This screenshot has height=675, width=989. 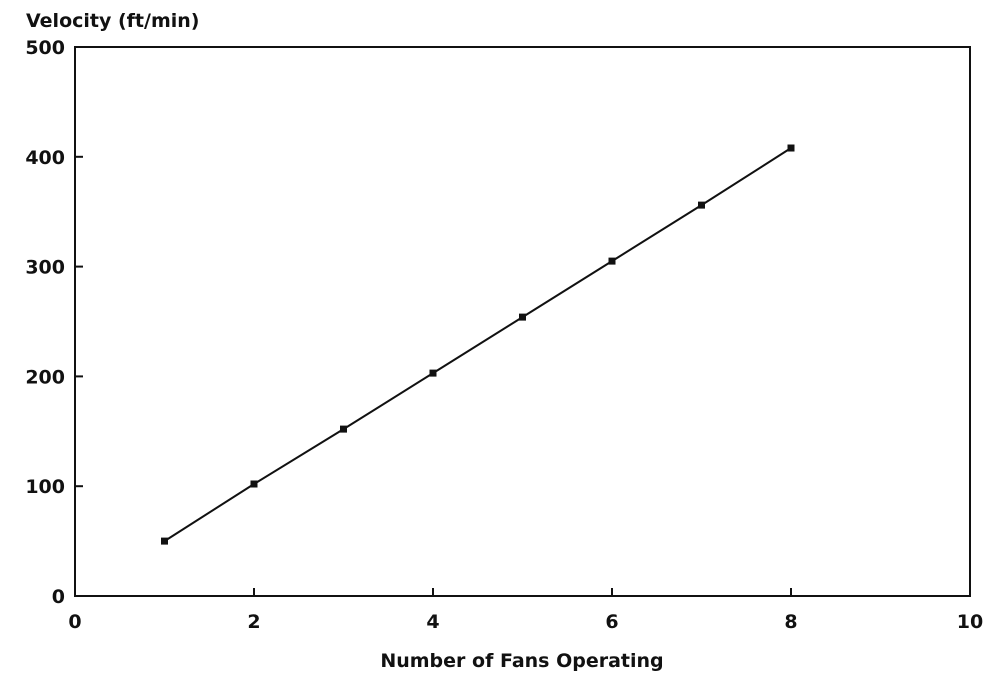 What do you see at coordinates (432, 622) in the screenshot?
I see `x-tick-label: 4` at bounding box center [432, 622].